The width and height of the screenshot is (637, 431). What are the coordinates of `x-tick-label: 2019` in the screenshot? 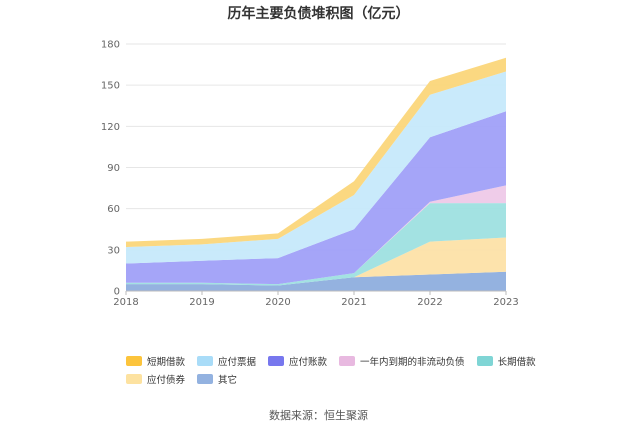 It's located at (201, 302).